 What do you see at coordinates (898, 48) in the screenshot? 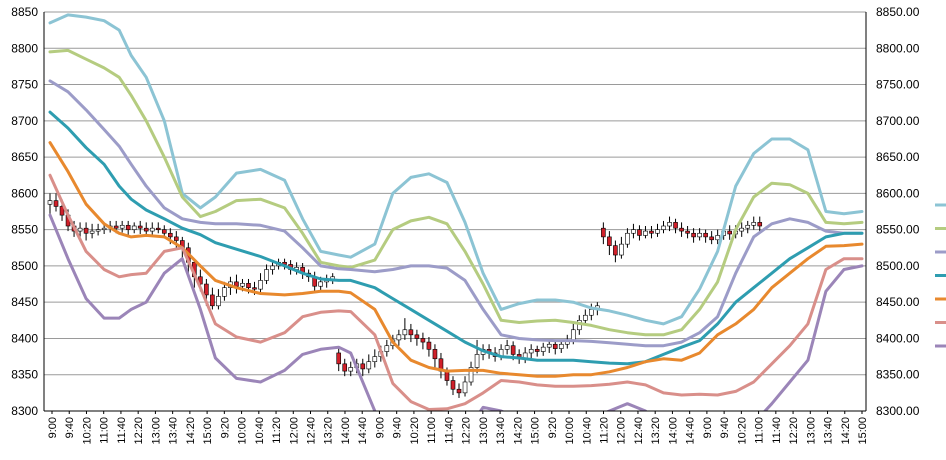
I see `y-tick-label-right: 8800.00` at bounding box center [898, 48].